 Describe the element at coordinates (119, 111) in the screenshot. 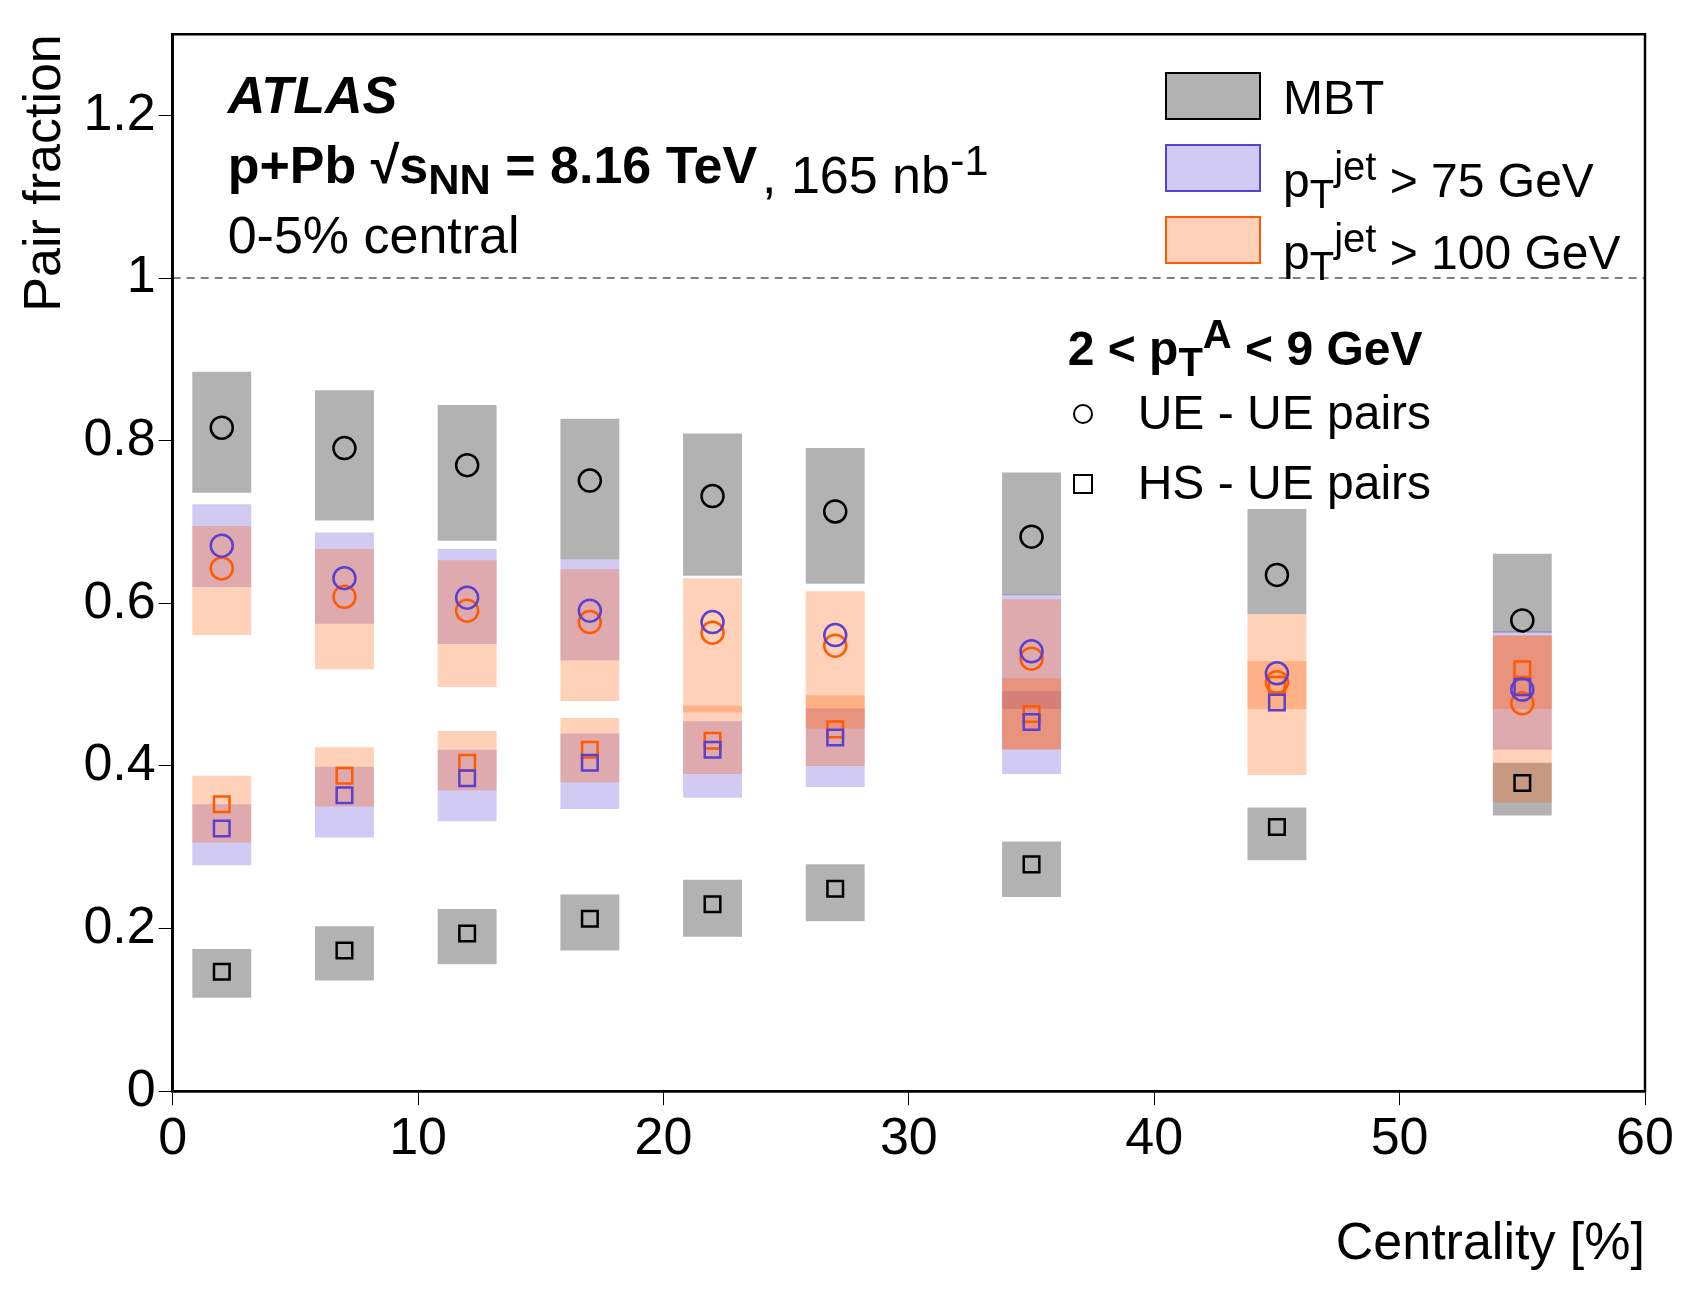

I see `y-tick-label: 1.2` at that location.